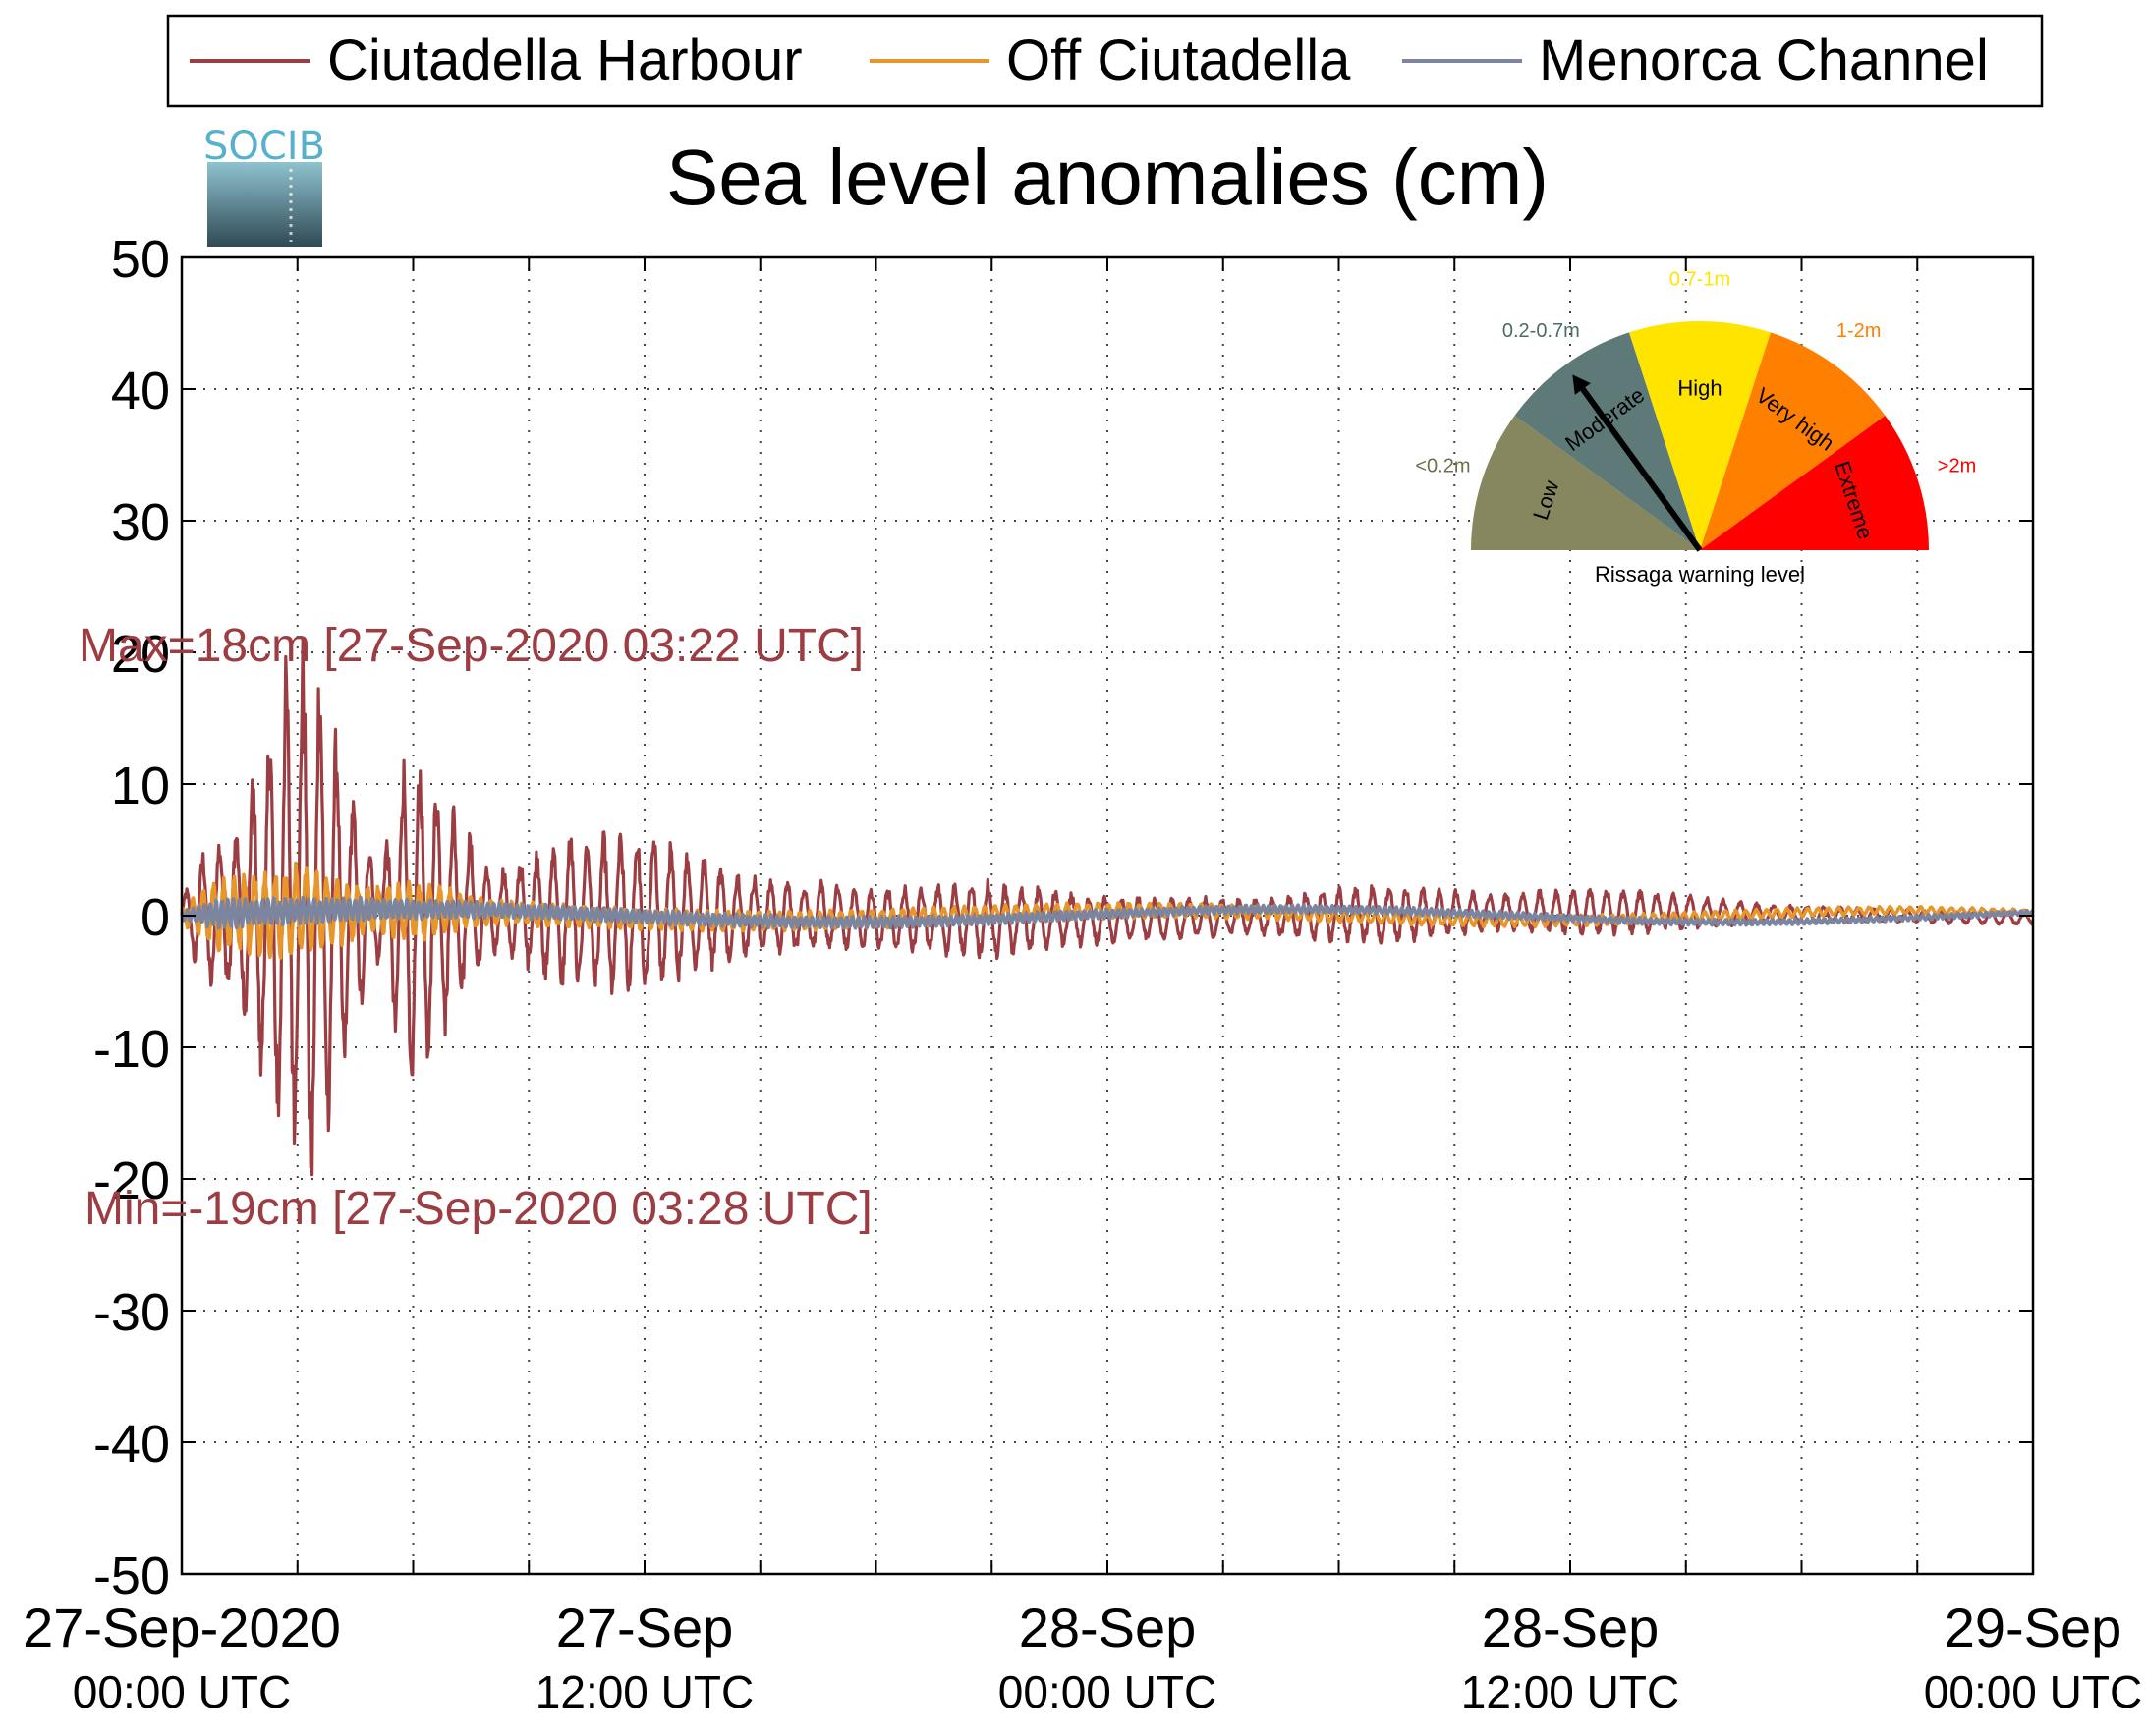 The image size is (2145, 1736). Describe the element at coordinates (1814, 483) in the screenshot. I see `gauge-sector-extreme` at that location.